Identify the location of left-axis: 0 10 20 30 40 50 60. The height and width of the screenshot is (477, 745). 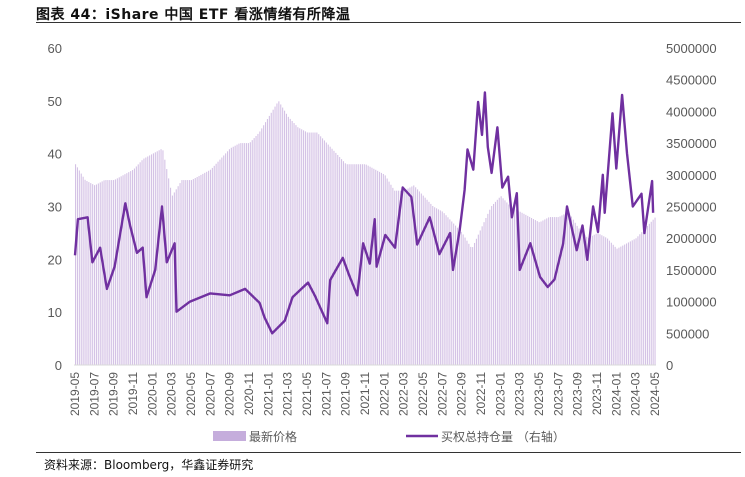
(55, 207).